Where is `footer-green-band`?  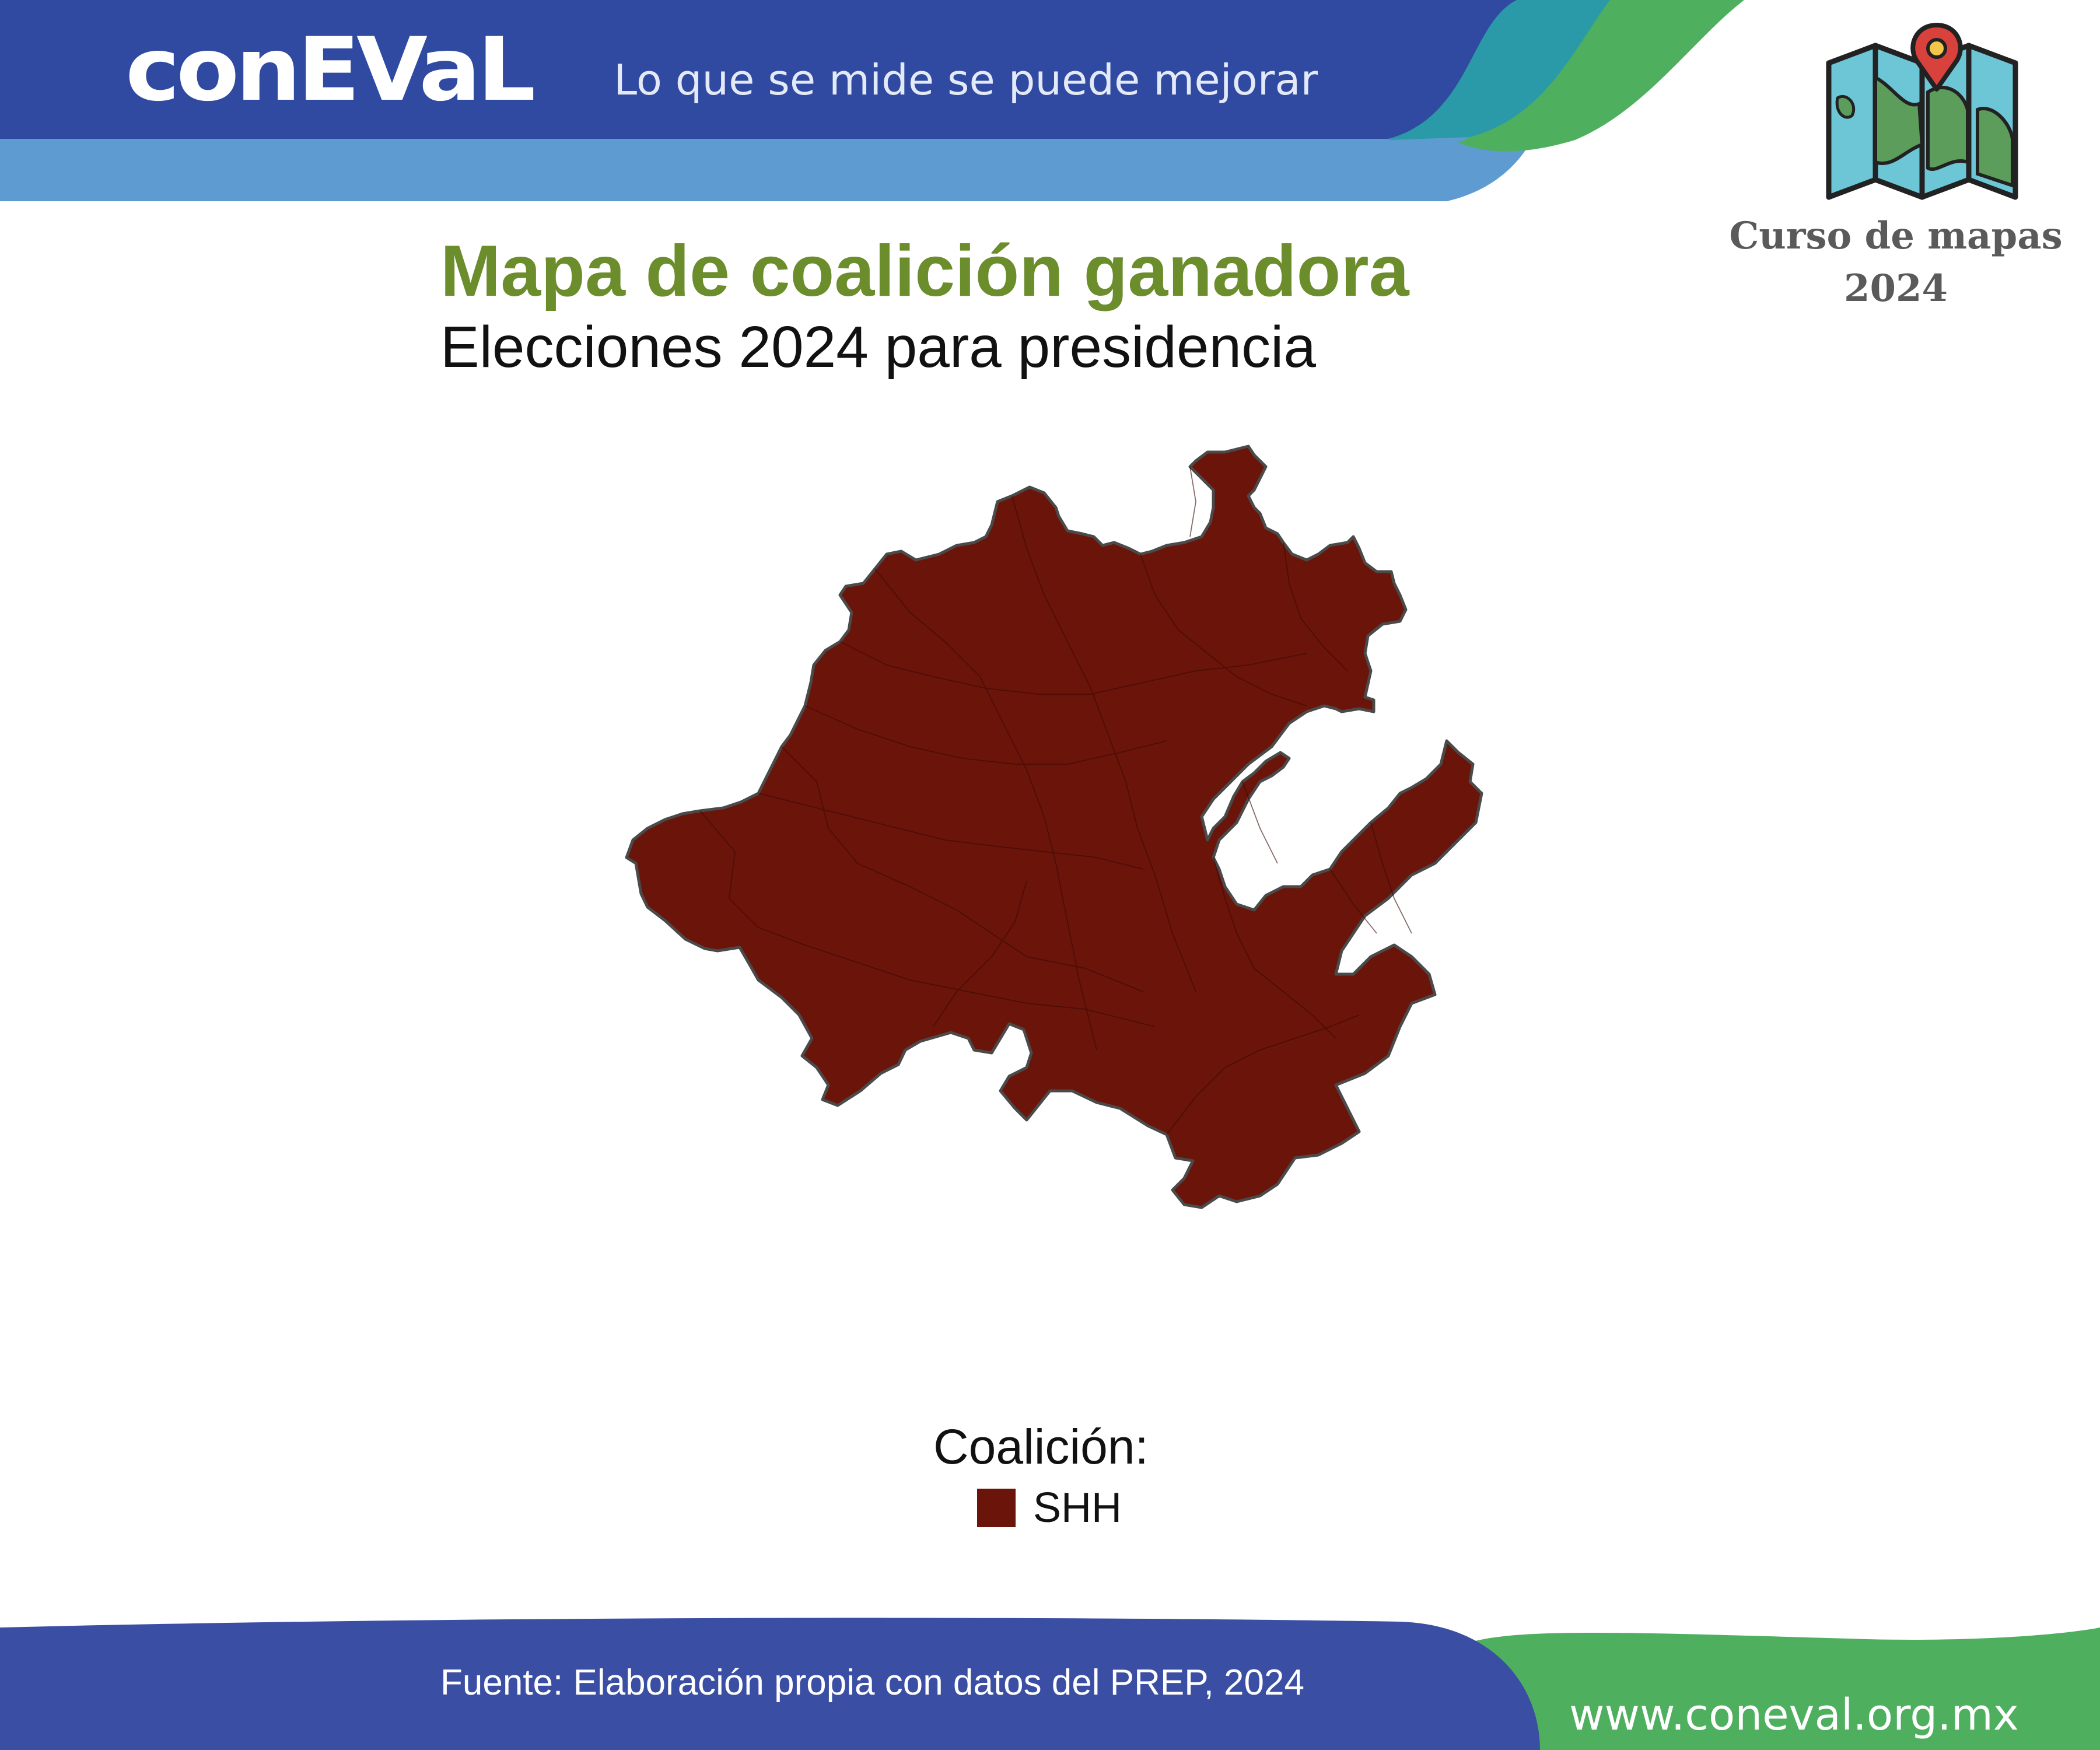
footer-green-band is located at coordinates (1773, 1689).